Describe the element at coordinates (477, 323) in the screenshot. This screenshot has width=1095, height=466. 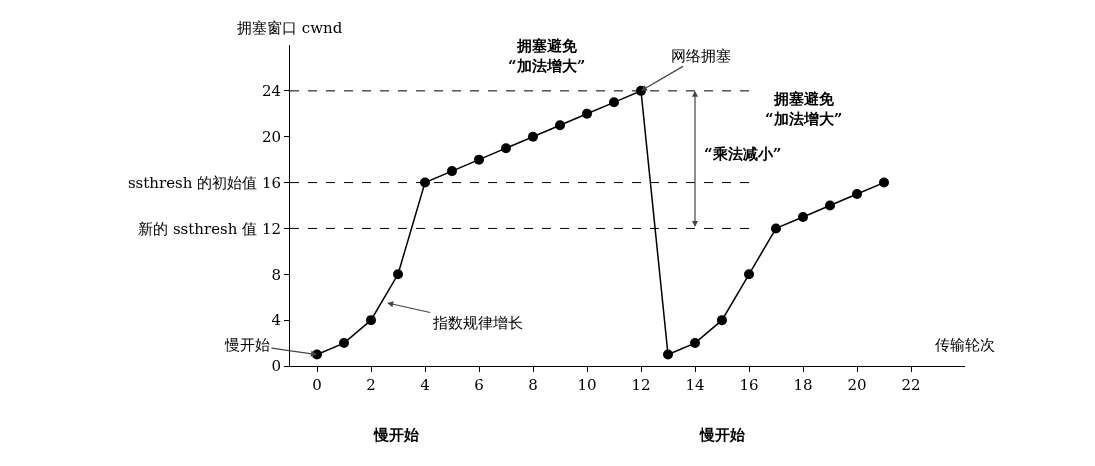
I see `annotation: 指数规律增长` at that location.